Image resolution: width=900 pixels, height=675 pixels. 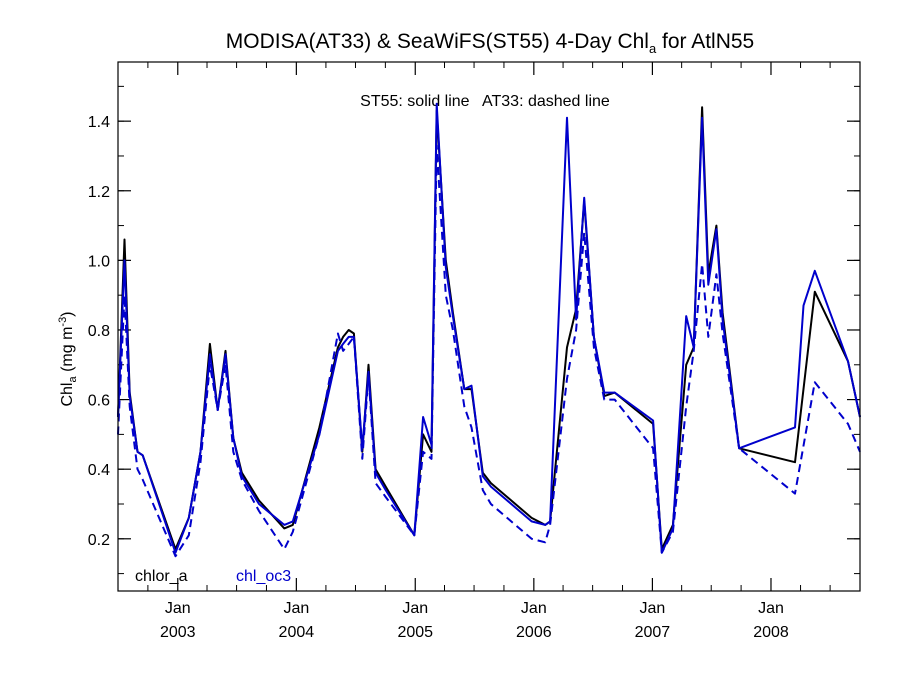 What do you see at coordinates (99, 470) in the screenshot?
I see `y-tick-label: 0.4` at bounding box center [99, 470].